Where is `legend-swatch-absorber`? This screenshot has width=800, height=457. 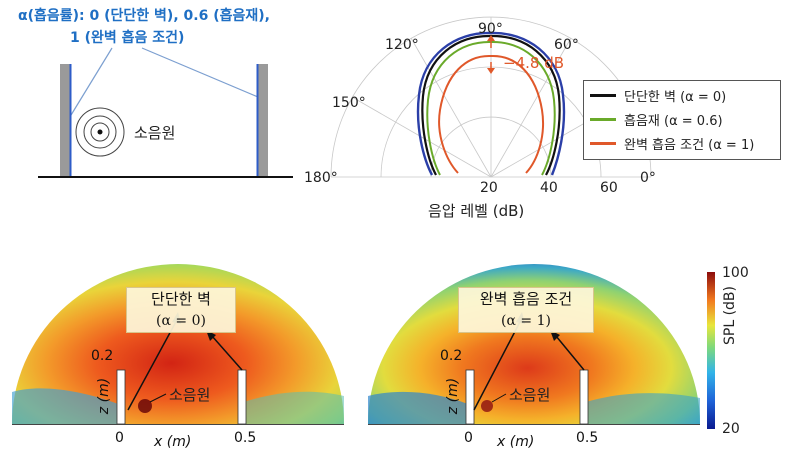
legend-swatch-absorber is located at coordinates (603, 119).